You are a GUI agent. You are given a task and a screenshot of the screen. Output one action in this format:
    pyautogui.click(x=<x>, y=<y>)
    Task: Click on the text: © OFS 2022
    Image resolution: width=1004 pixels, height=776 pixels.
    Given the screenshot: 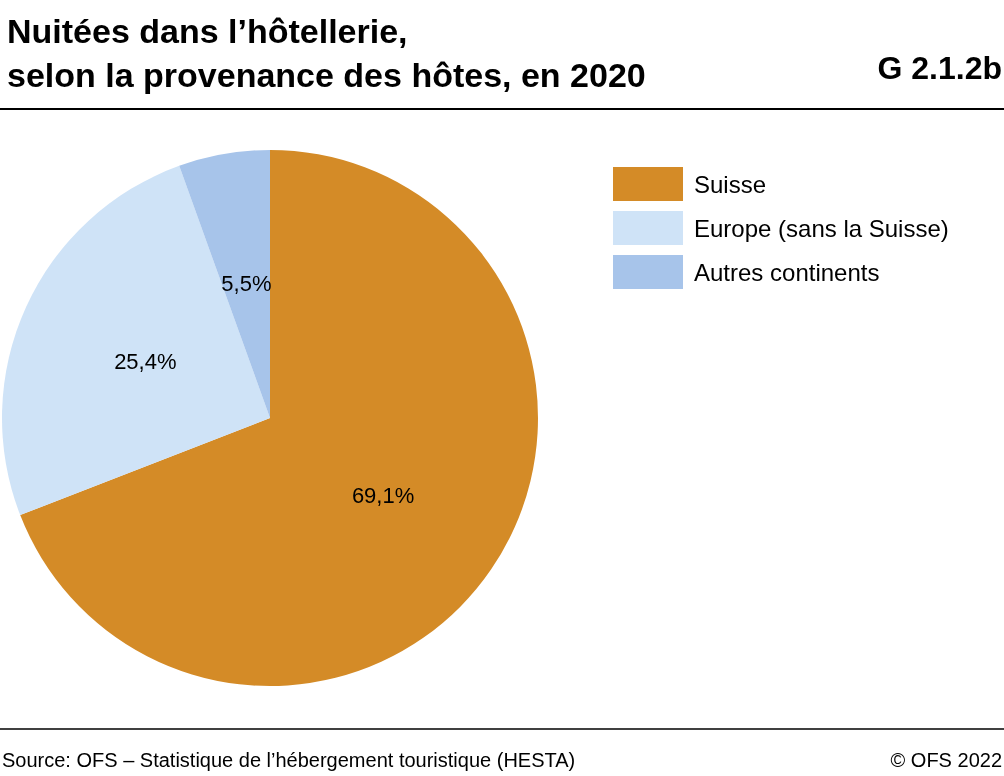 What is the action you would take?
    pyautogui.click(x=946, y=760)
    